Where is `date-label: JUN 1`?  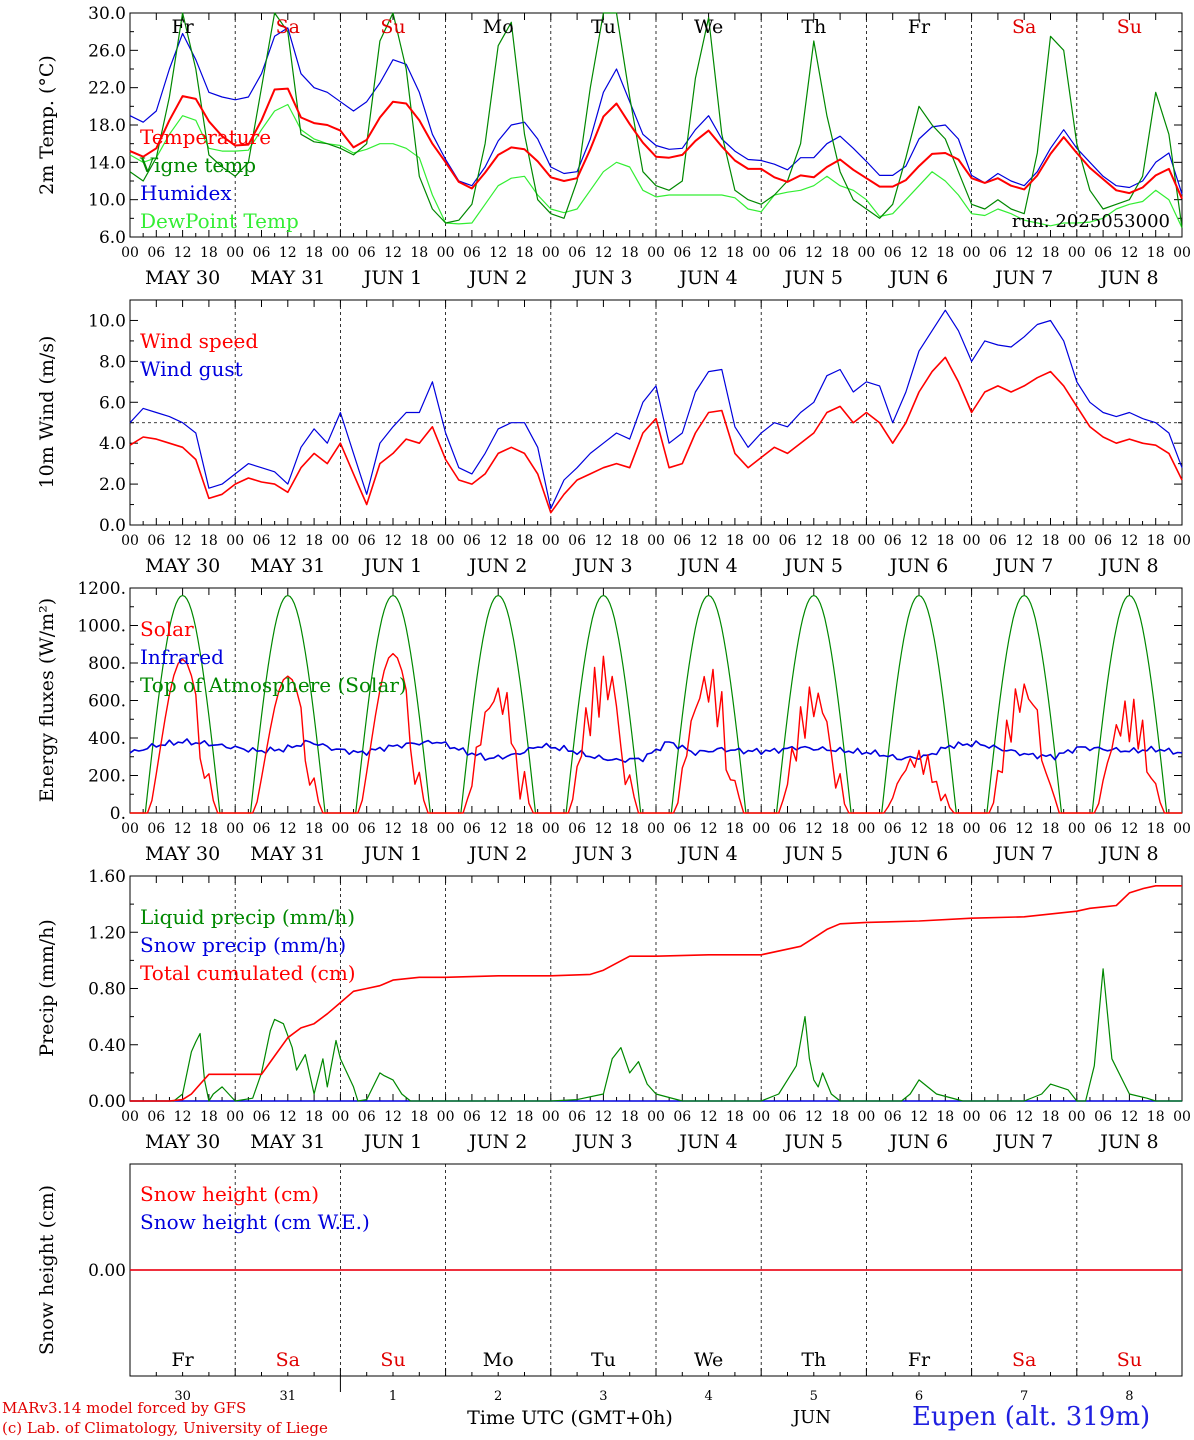
date-label: JUN 1 is located at coordinates (392, 854).